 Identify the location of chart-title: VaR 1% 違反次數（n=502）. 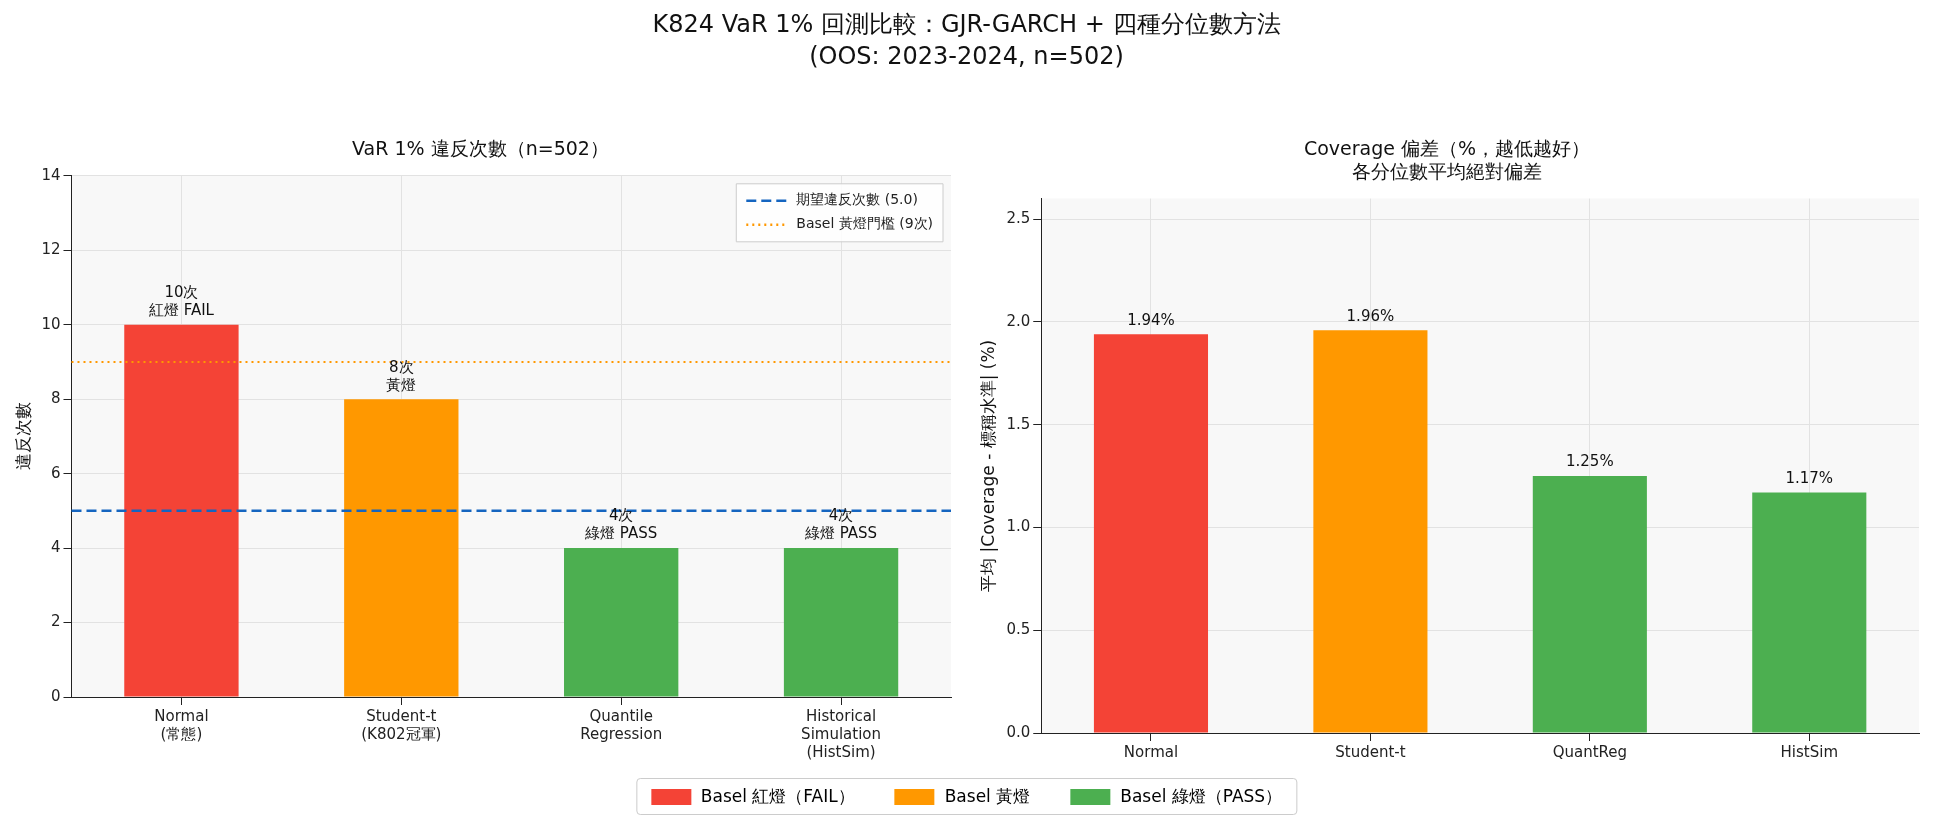
(480, 148).